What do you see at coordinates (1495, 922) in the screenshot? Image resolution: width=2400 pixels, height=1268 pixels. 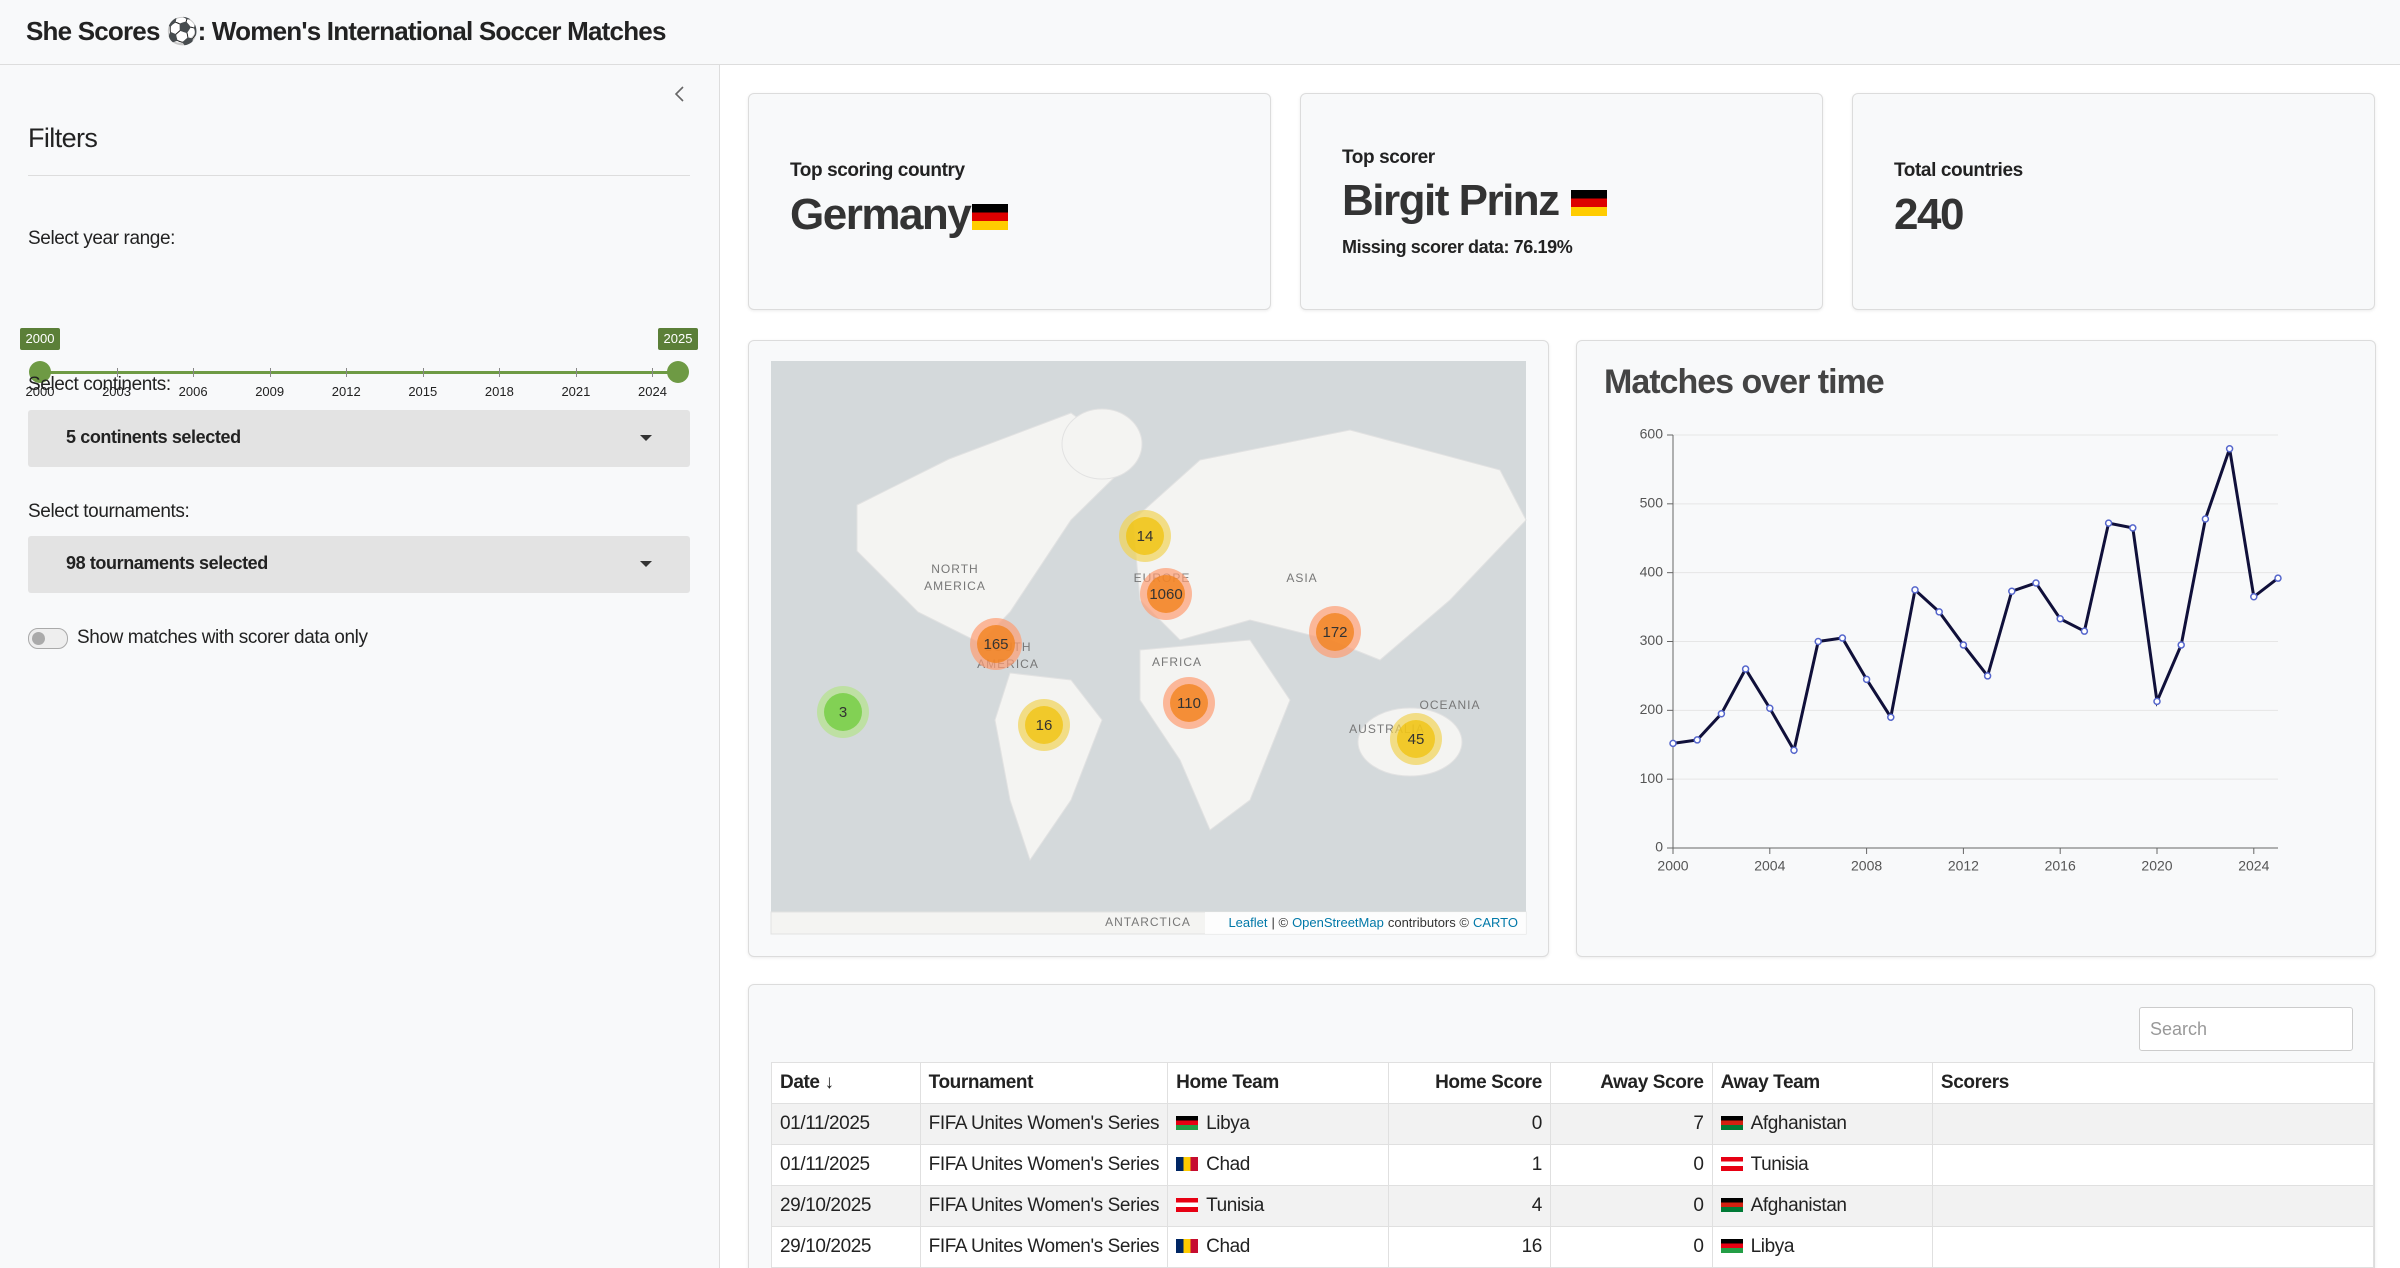 I see `attribution-part: CARTO` at bounding box center [1495, 922].